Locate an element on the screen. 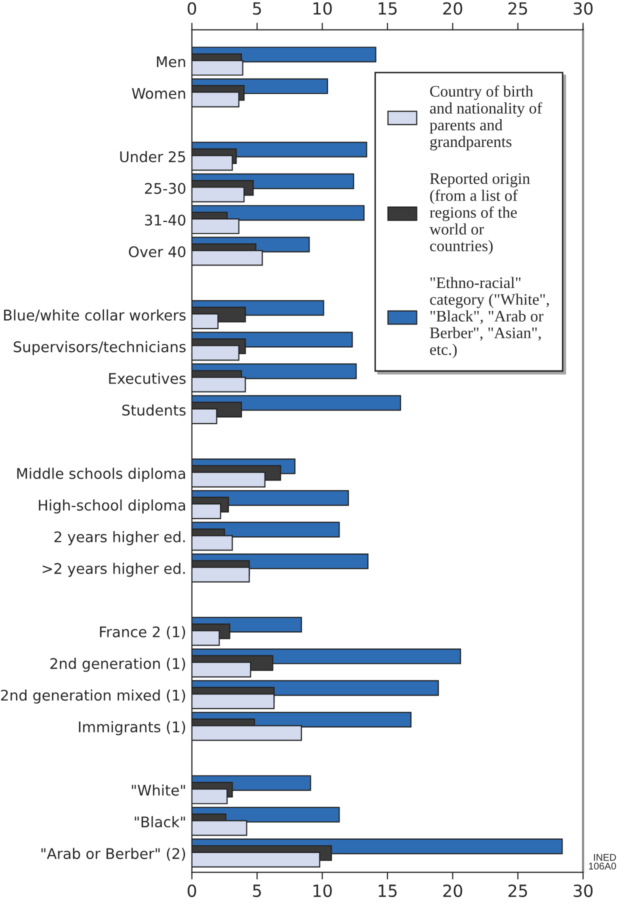 The width and height of the screenshot is (617, 904). y-tick-label: Supervisors/technicians is located at coordinates (100, 348).